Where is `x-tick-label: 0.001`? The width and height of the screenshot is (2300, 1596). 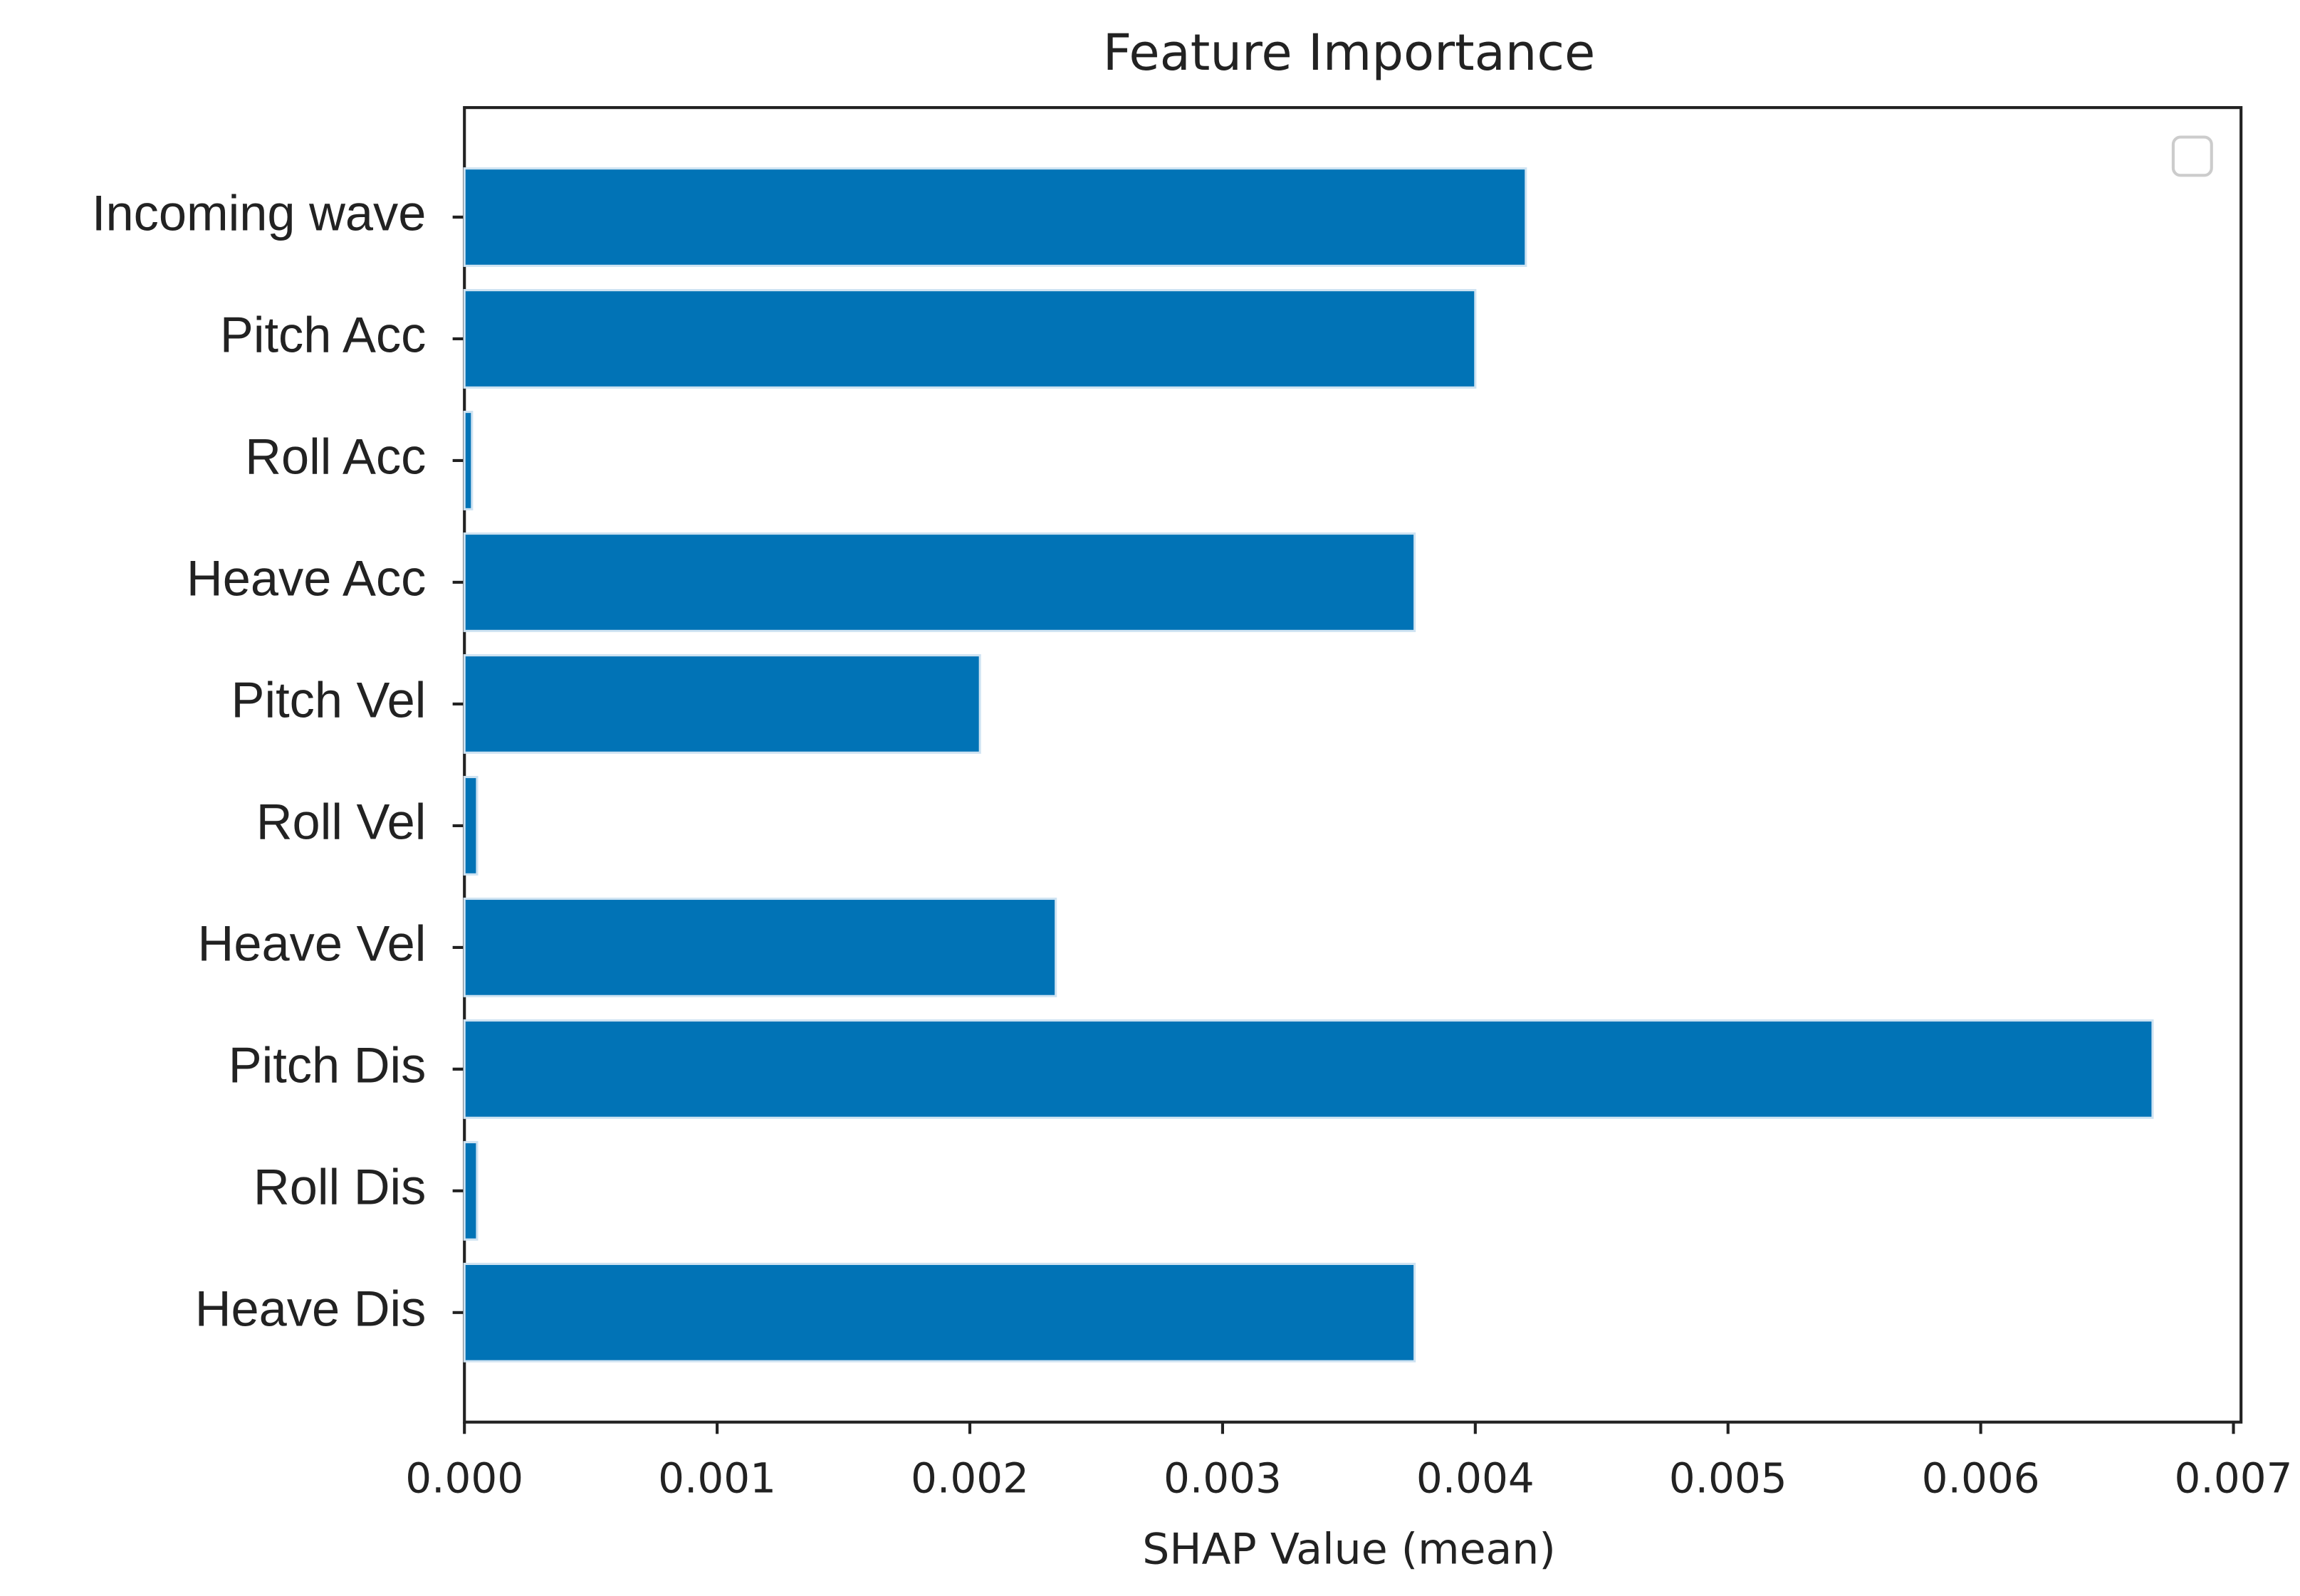
x-tick-label: 0.001 is located at coordinates (717, 1478).